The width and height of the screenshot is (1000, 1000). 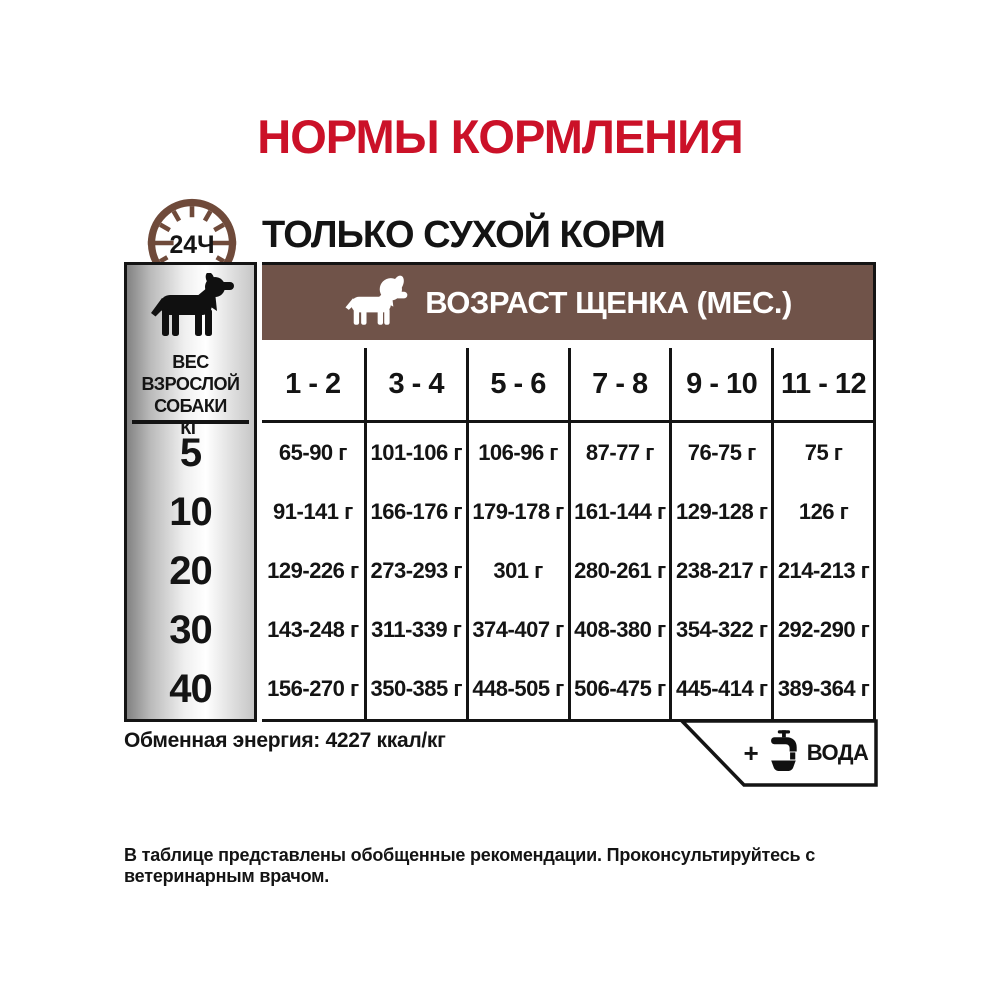 I want to click on water-label: ВОДА, so click(x=837, y=752).